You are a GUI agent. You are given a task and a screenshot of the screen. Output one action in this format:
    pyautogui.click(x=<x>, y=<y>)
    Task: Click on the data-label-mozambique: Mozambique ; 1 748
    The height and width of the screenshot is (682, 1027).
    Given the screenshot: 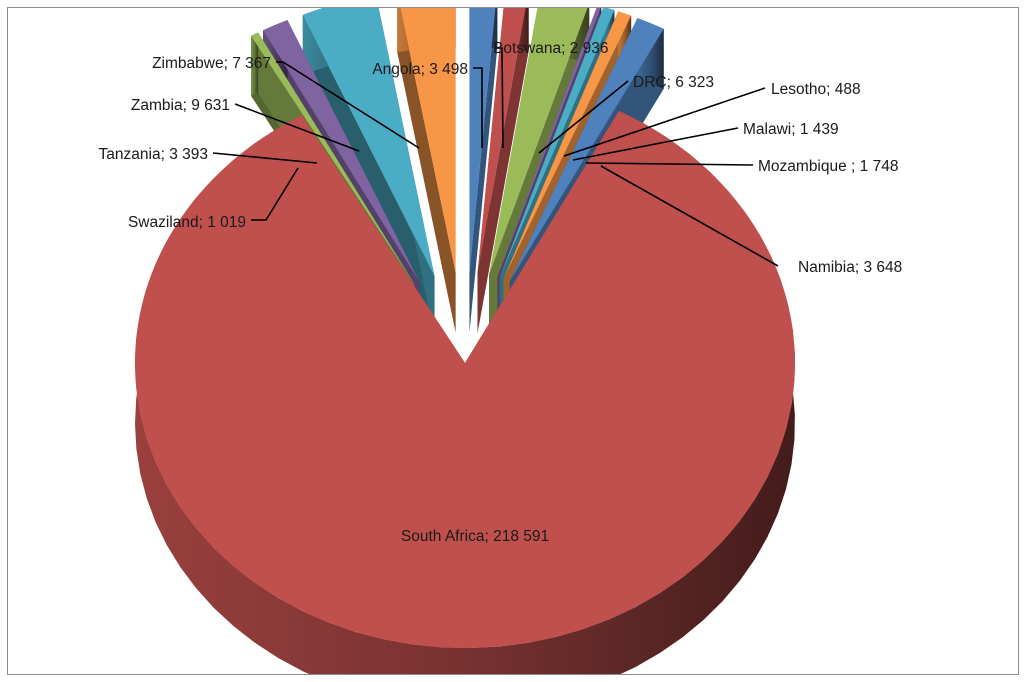 What is the action you would take?
    pyautogui.click(x=828, y=166)
    